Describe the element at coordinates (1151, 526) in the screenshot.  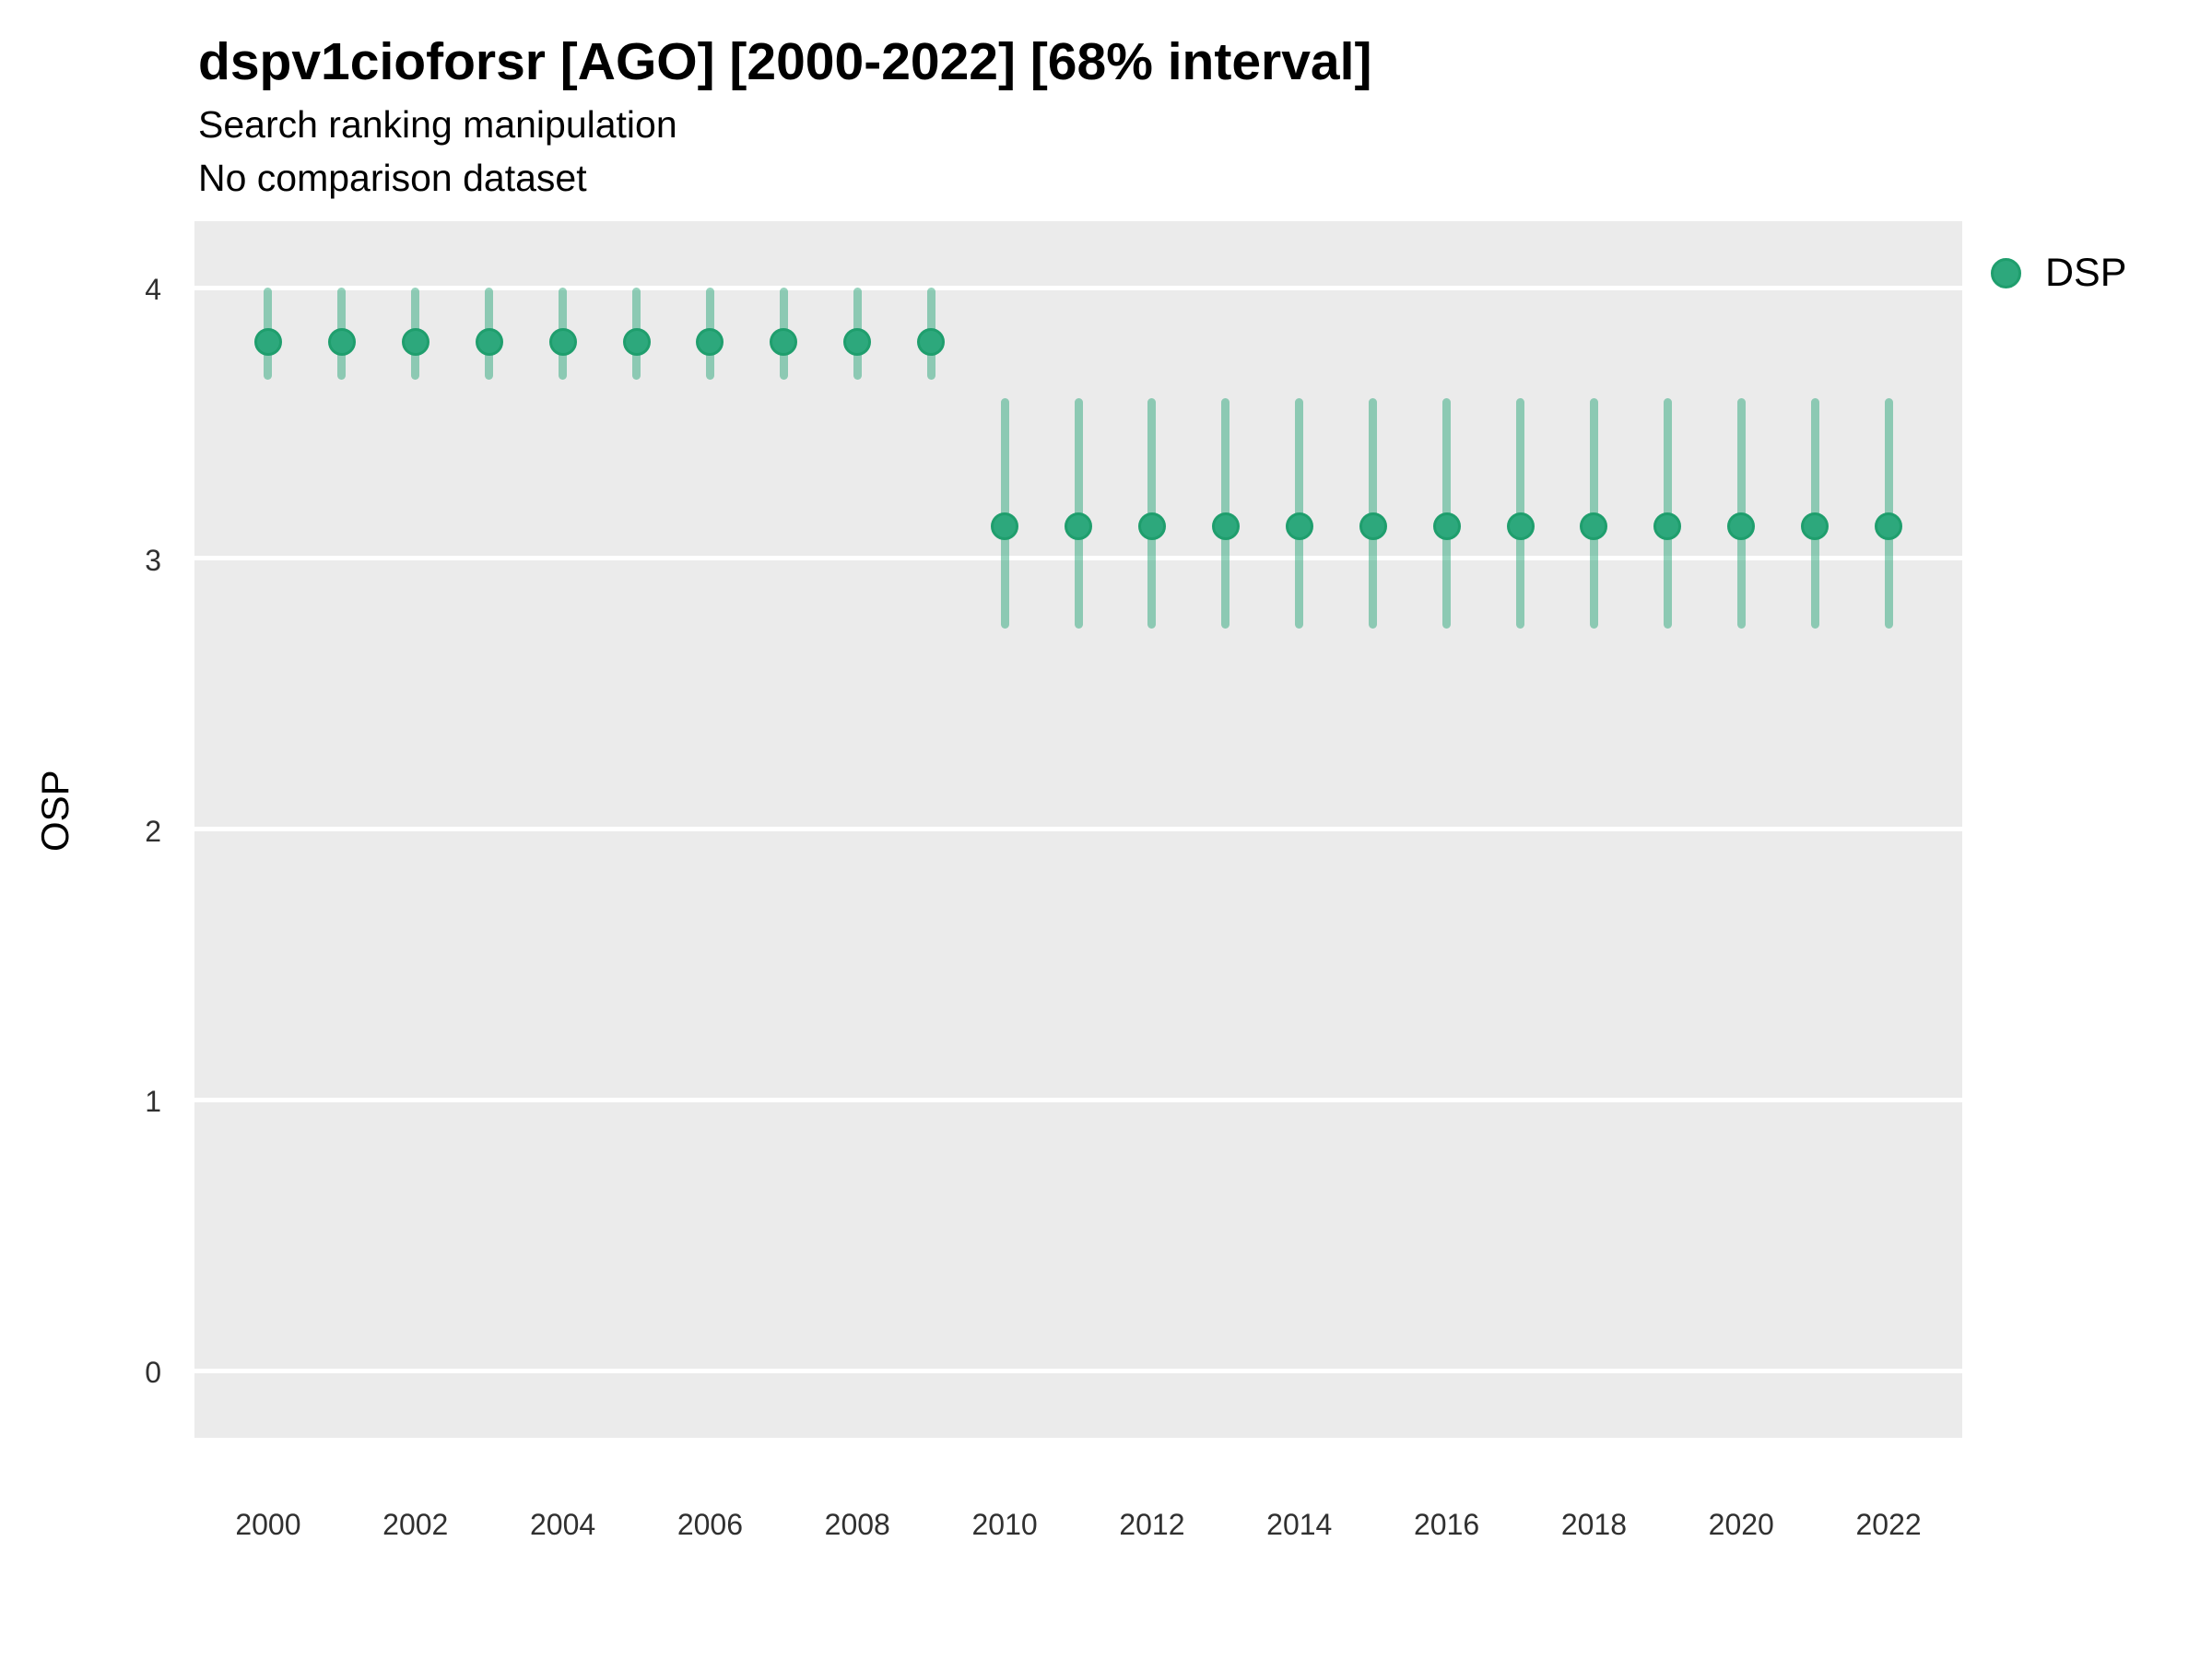
I see `data-point-2012` at that location.